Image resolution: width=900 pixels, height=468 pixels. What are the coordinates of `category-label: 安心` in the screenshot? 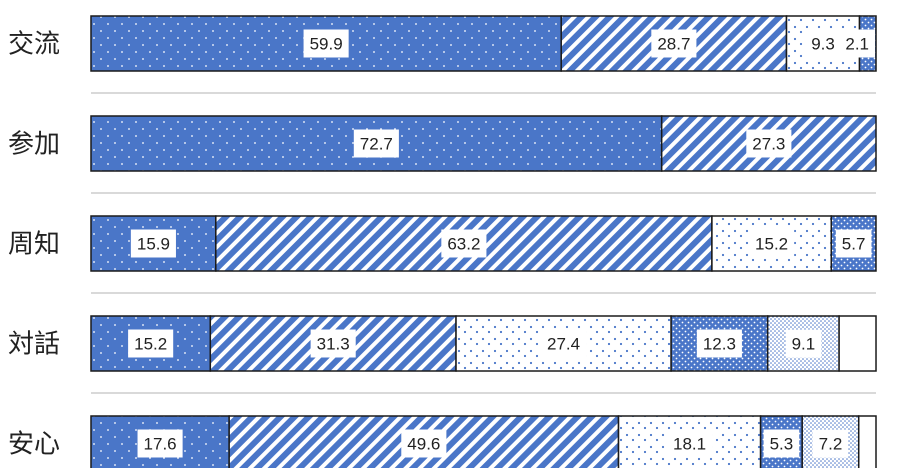 It's located at (34, 445).